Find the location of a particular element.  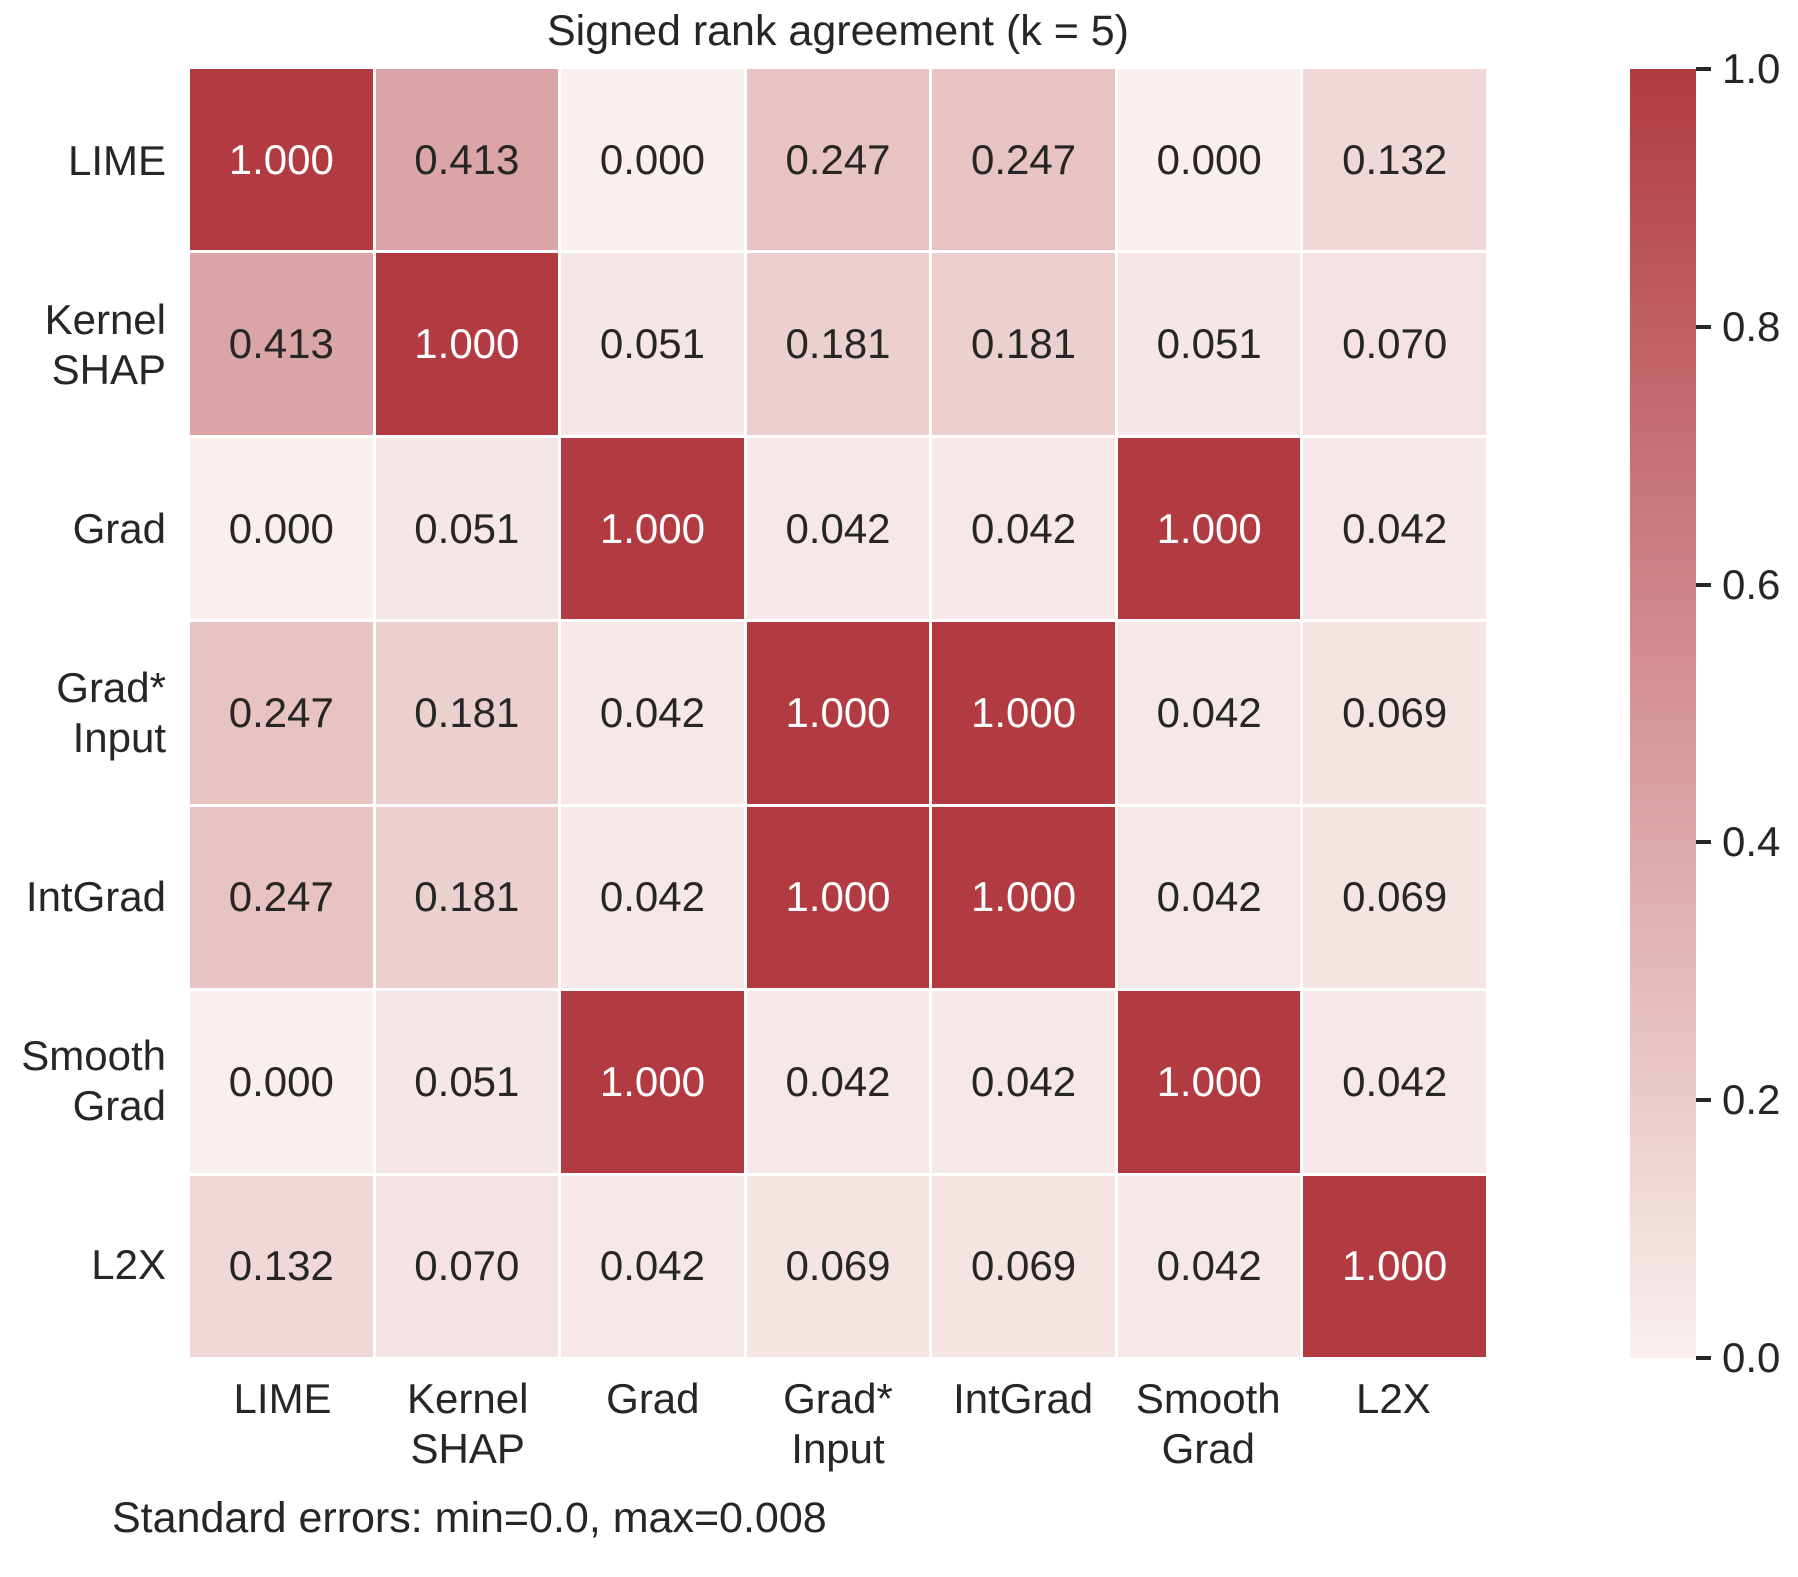

row-label: LIME is located at coordinates (116, 160).